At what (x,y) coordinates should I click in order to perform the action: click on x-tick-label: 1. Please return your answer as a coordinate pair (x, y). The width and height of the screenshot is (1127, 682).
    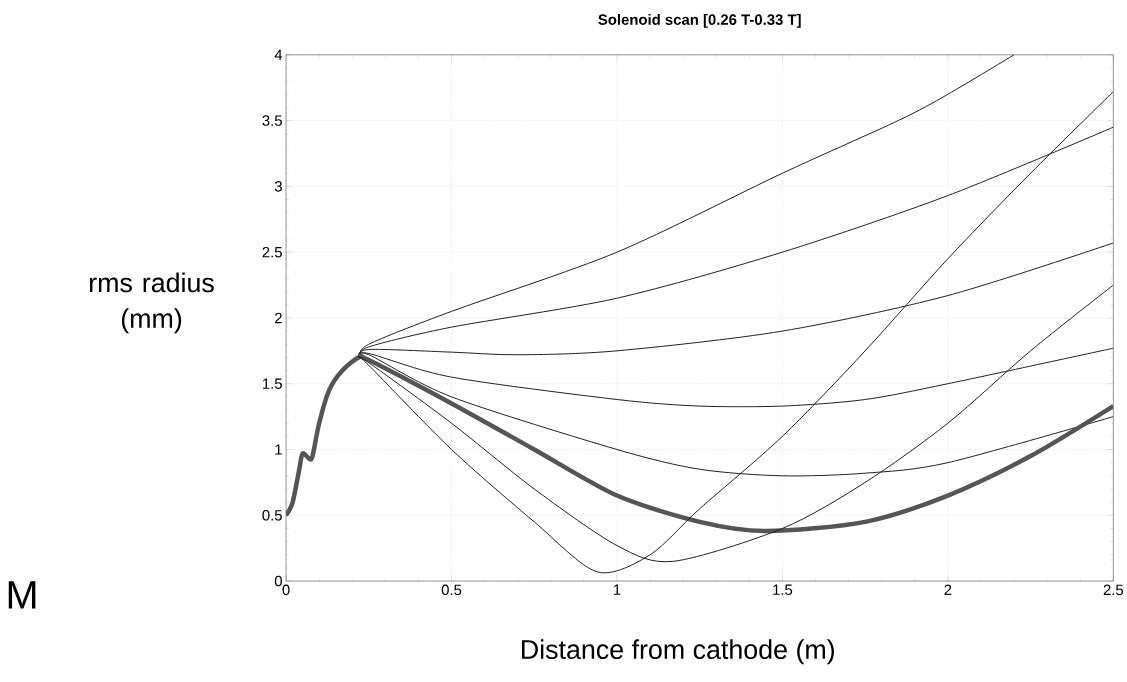
    Looking at the image, I should click on (617, 589).